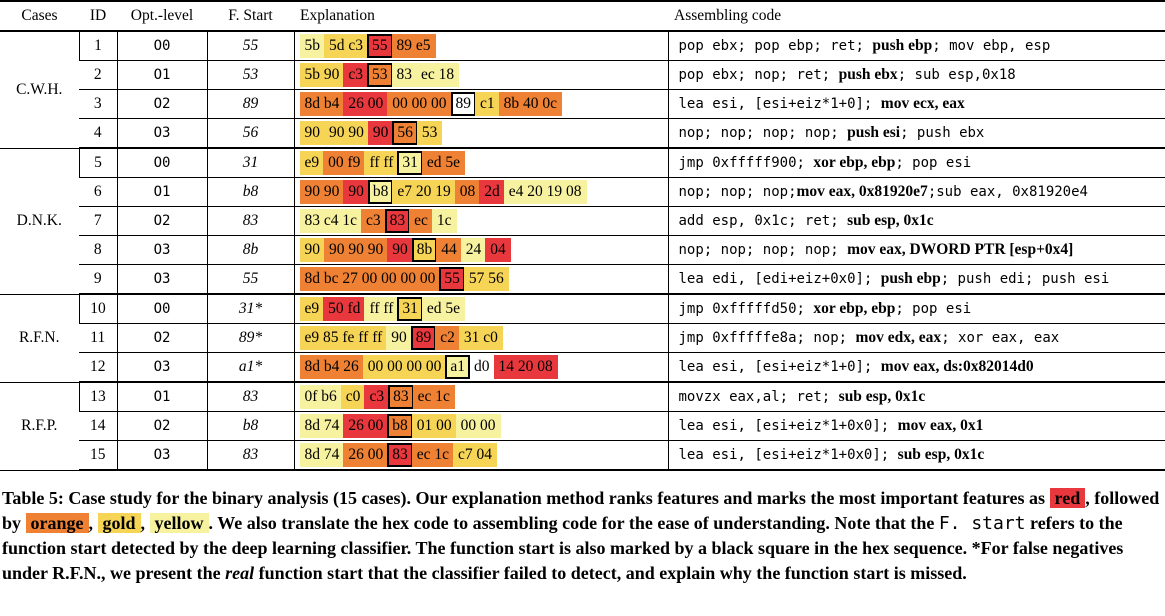 The image size is (1165, 616). What do you see at coordinates (763, 221) in the screenshot?
I see `asm-text: add esp, 0x1c; ret;` at bounding box center [763, 221].